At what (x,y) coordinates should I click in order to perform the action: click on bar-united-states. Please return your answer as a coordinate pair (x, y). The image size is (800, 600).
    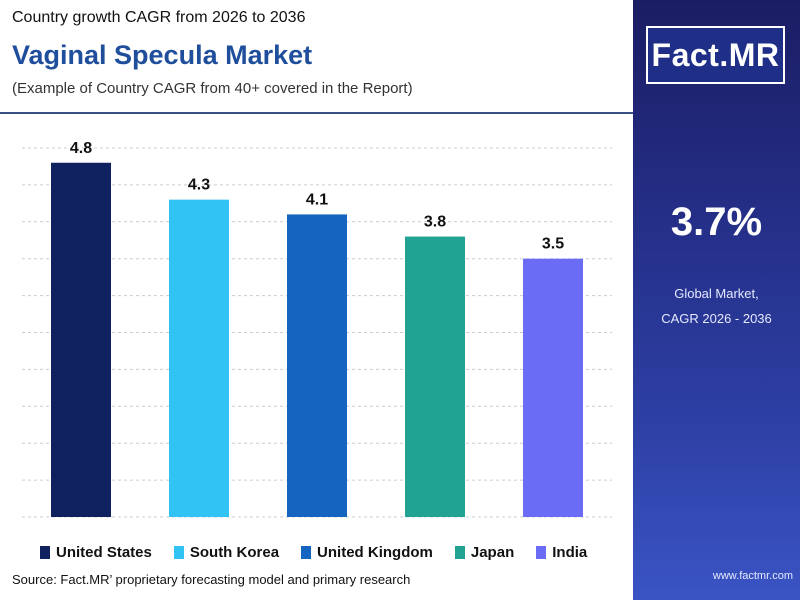
    Looking at the image, I should click on (81, 339).